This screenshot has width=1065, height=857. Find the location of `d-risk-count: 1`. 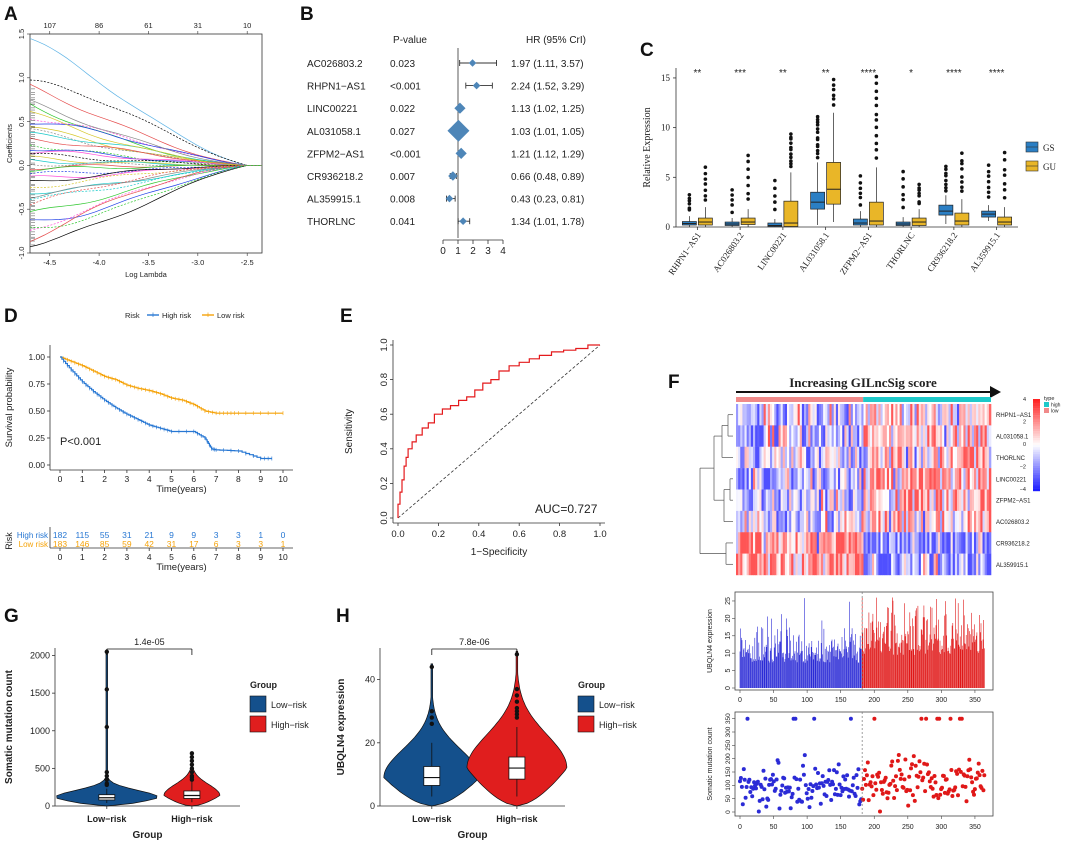

d-risk-count: 1 is located at coordinates (283, 544).